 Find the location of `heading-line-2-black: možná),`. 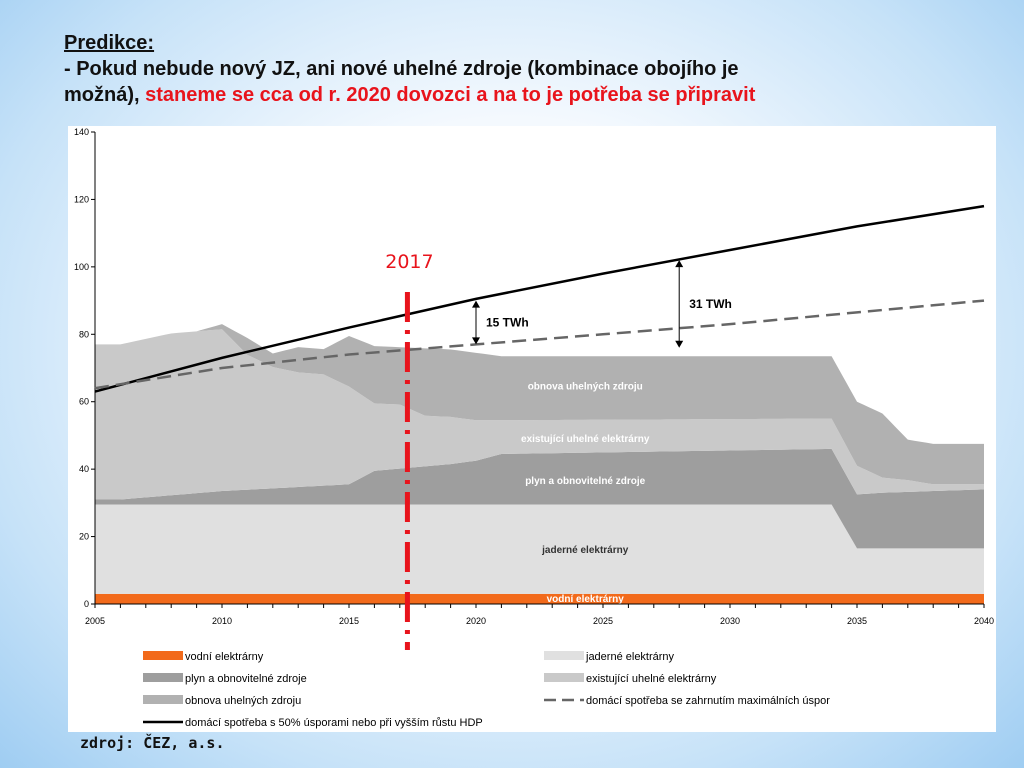

heading-line-2-black: možná), is located at coordinates (102, 95).